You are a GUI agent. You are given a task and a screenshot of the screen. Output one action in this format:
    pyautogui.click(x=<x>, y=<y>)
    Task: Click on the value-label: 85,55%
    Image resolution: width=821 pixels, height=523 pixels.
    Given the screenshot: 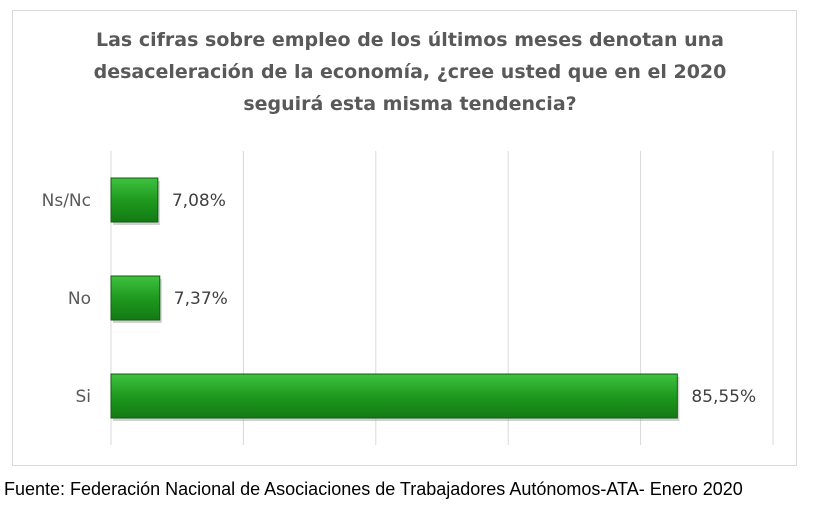 What is the action you would take?
    pyautogui.click(x=723, y=397)
    